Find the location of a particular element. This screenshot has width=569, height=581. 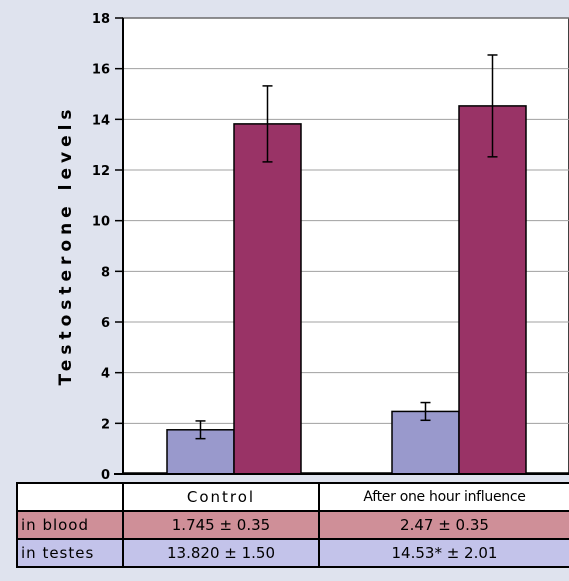

cell-blood-control: 1.745 ± 0.35 is located at coordinates (221, 525).